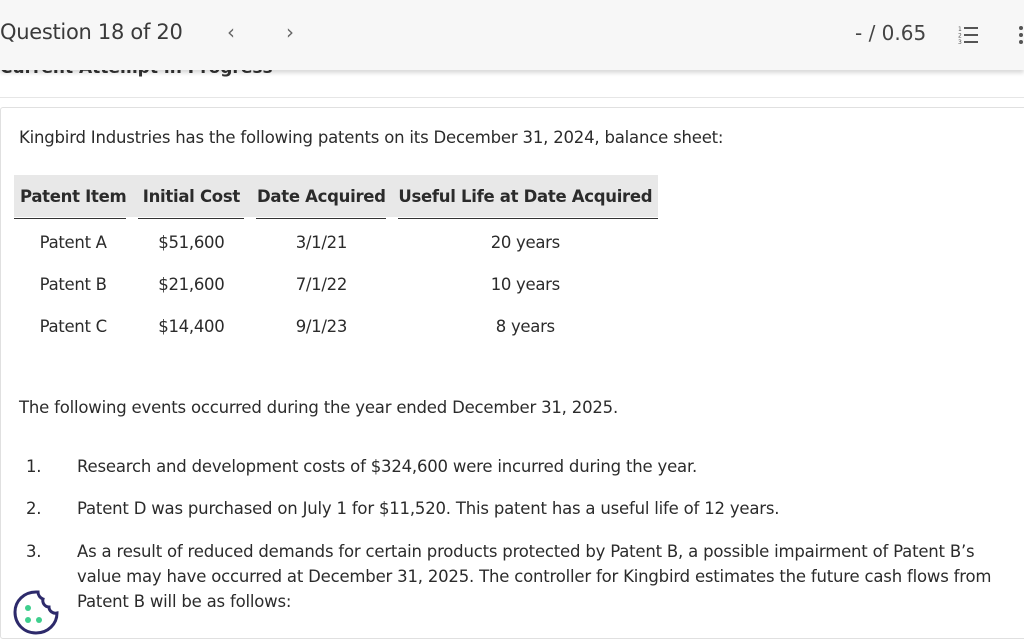  What do you see at coordinates (960, 42) in the screenshot?
I see `svg-text: 3` at bounding box center [960, 42].